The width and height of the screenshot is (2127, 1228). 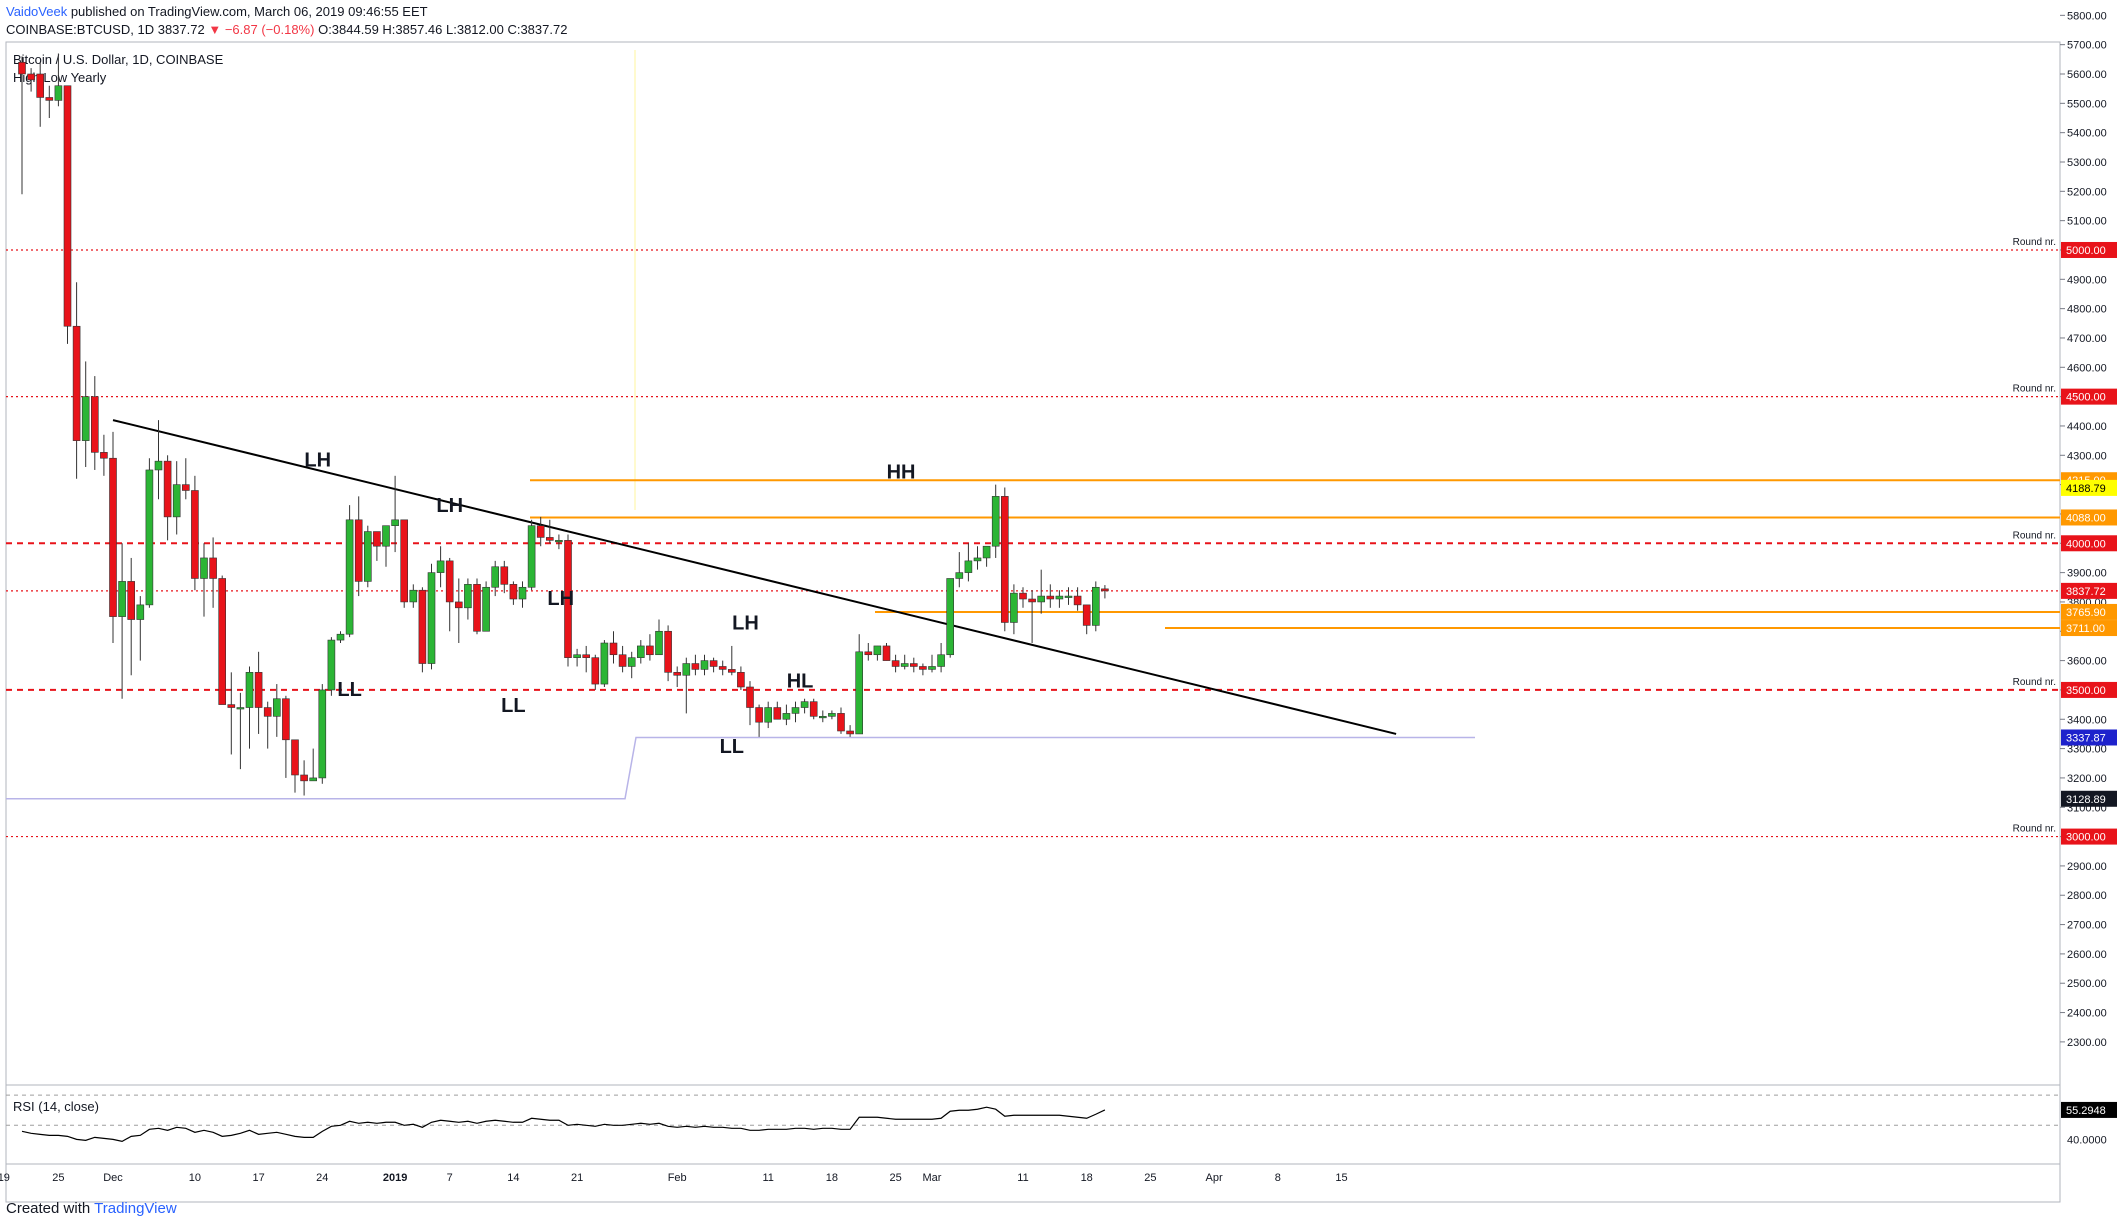 What do you see at coordinates (2087, 310) in the screenshot?
I see `price-tick-label: 4800.00` at bounding box center [2087, 310].